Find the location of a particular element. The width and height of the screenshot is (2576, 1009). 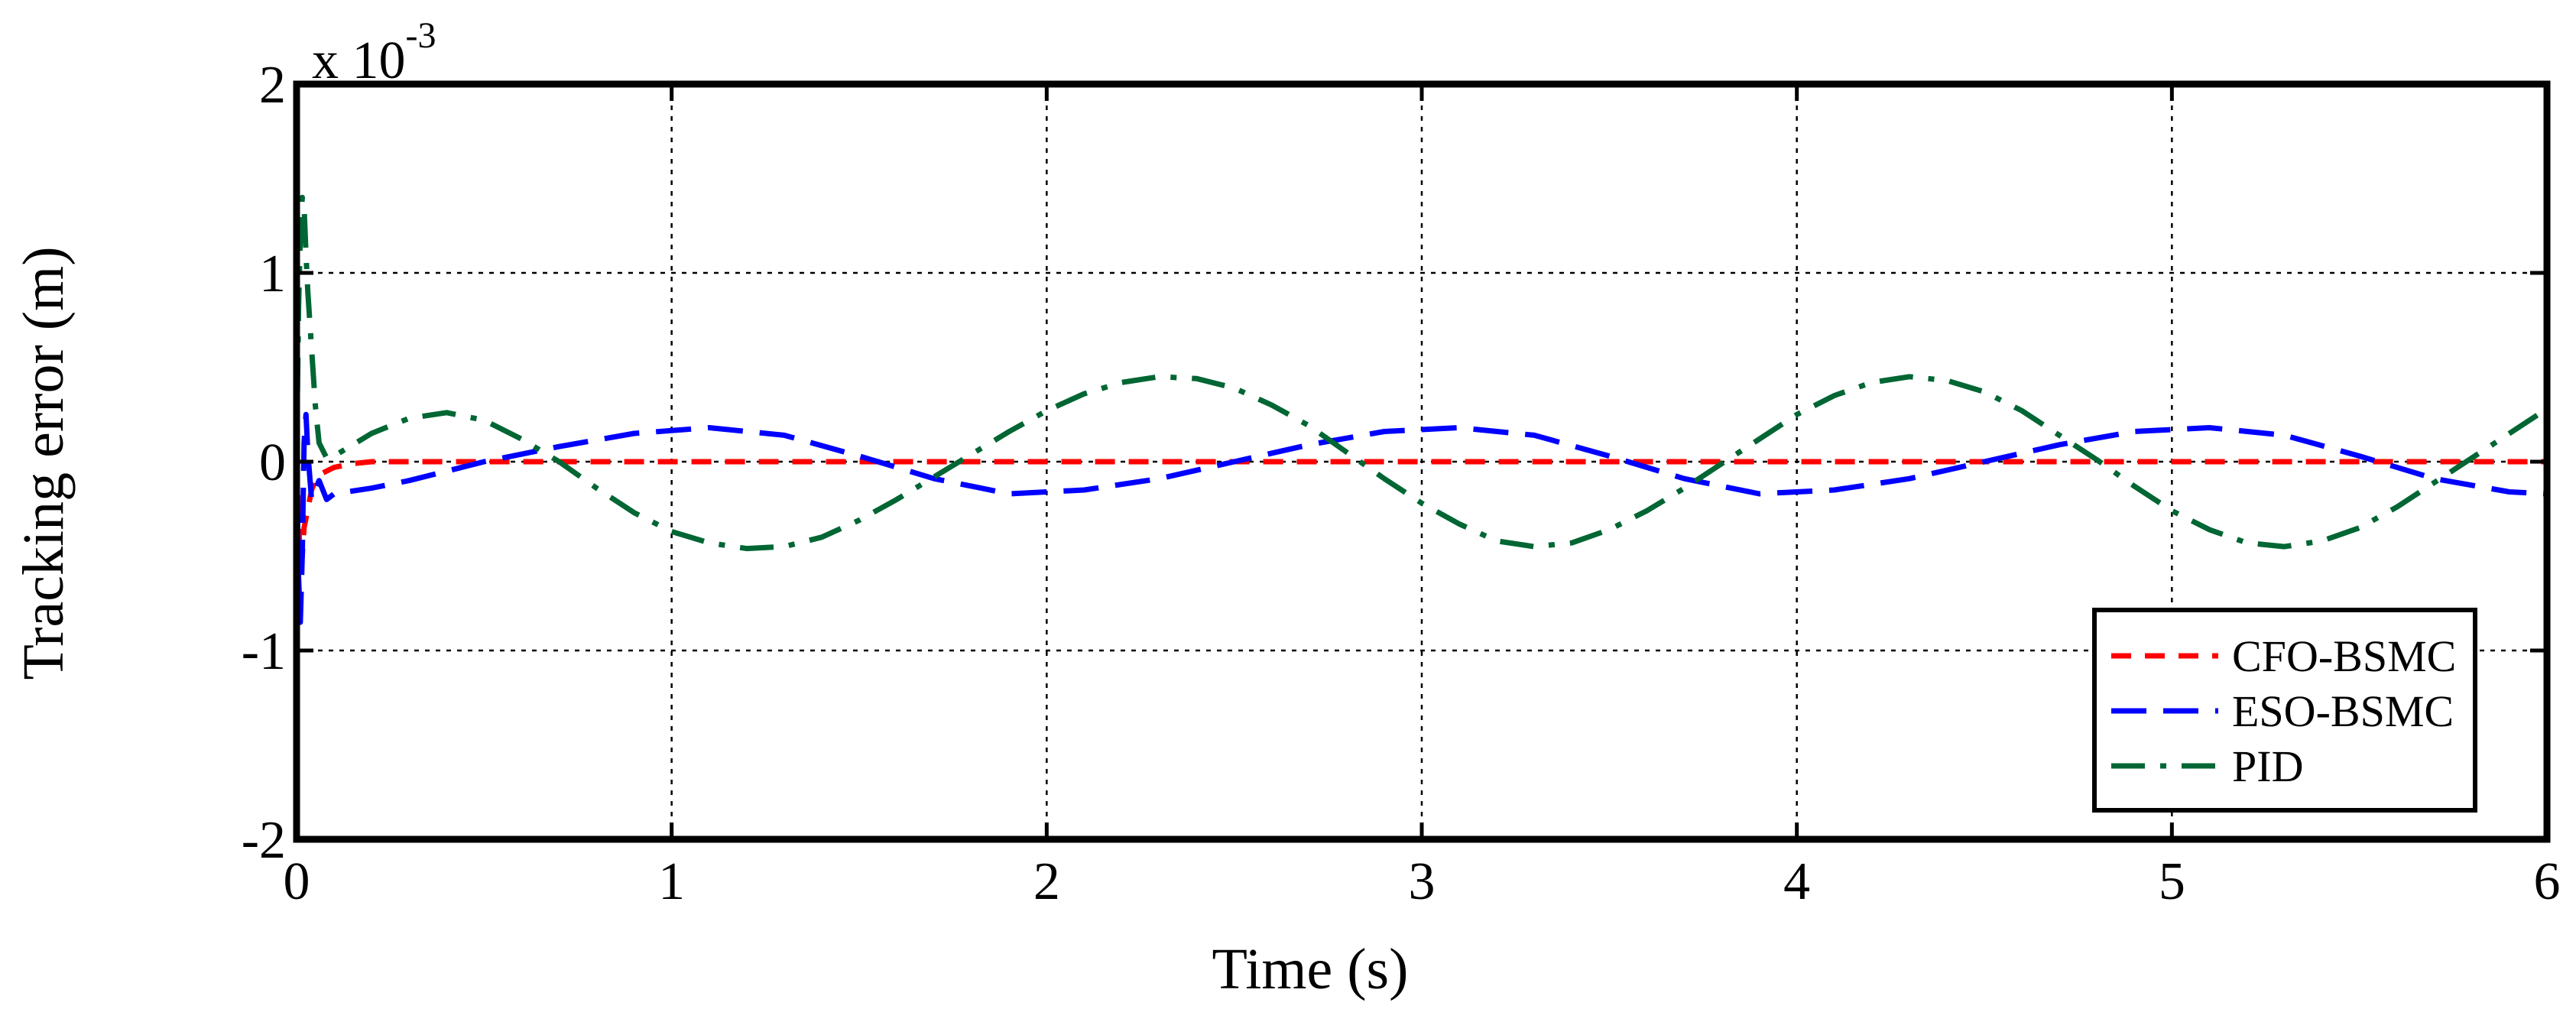

x-axis-title: Time (s) is located at coordinates (1310, 969).